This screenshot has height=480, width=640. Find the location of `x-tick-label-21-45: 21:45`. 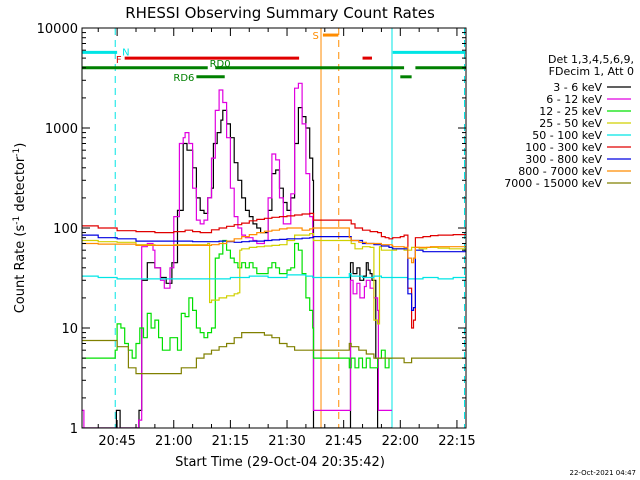

x-tick-label-21-45: 21:45 is located at coordinates (343, 441).